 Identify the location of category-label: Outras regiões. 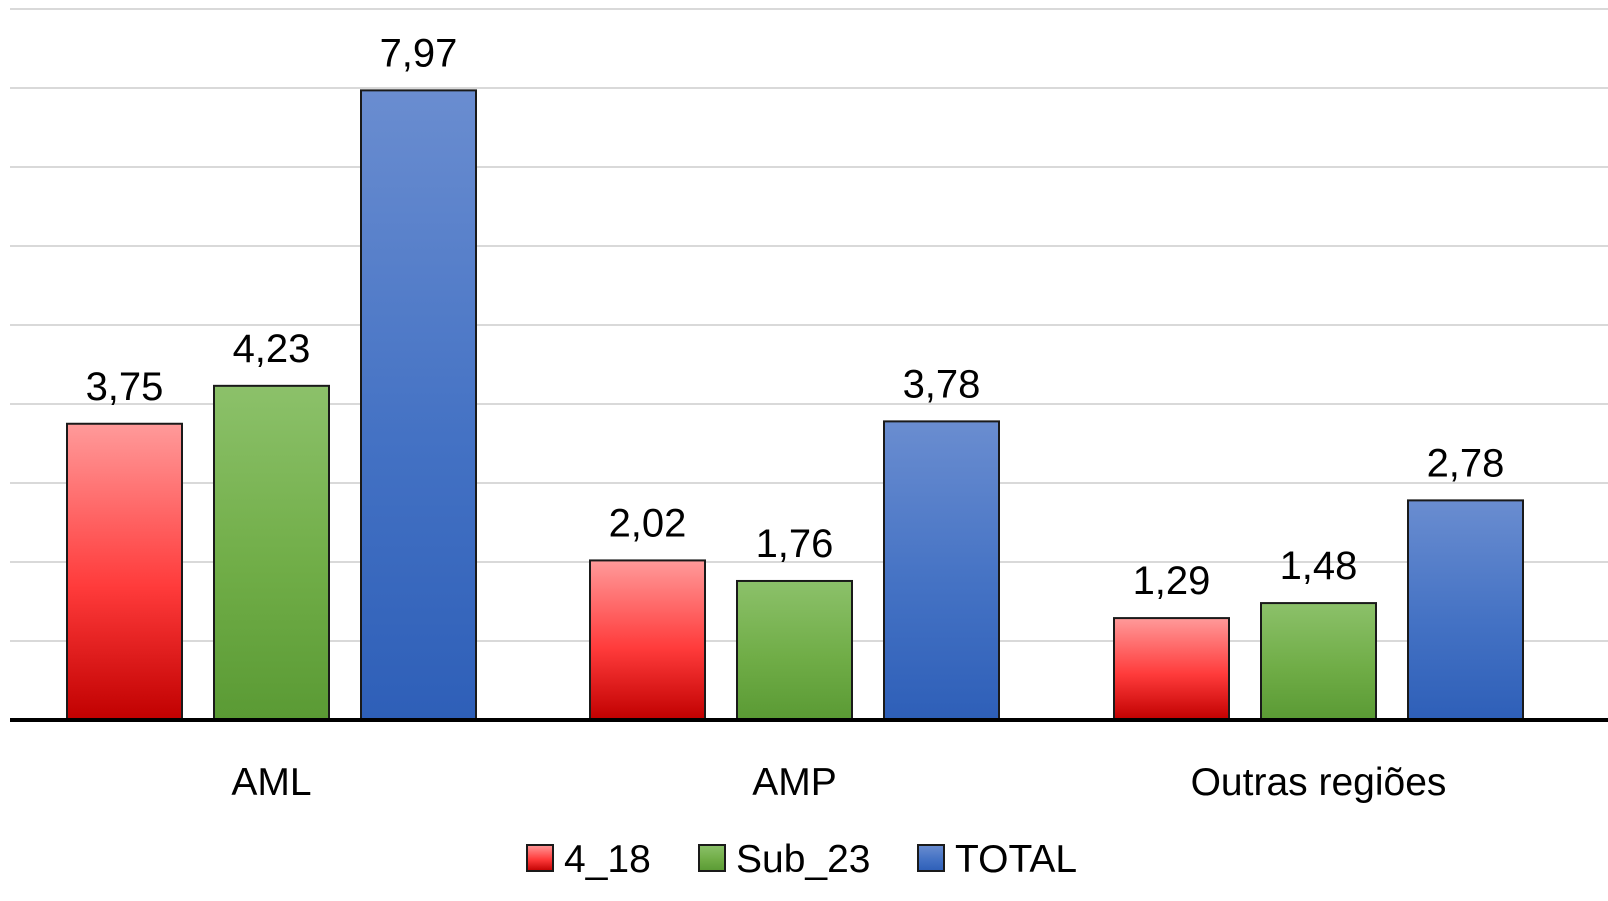
(1319, 782).